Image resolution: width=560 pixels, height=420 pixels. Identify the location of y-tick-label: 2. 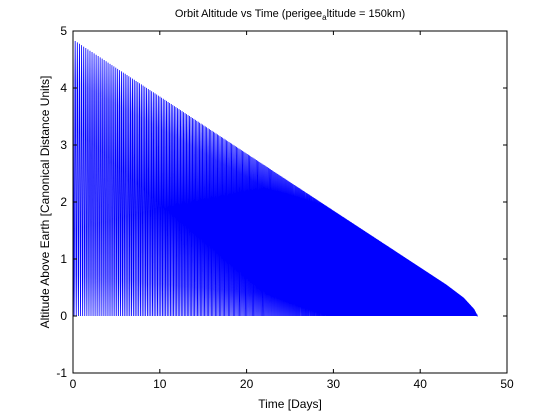
(63, 202).